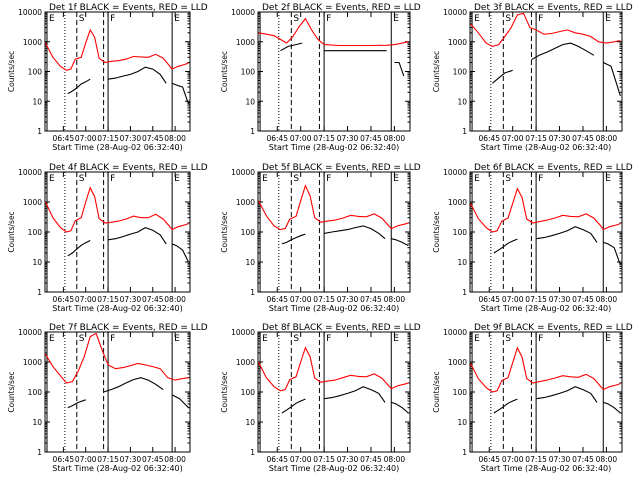  I want to click on chart-title: Det 3f BLACK = Events, RED = LLD, so click(553, 8).